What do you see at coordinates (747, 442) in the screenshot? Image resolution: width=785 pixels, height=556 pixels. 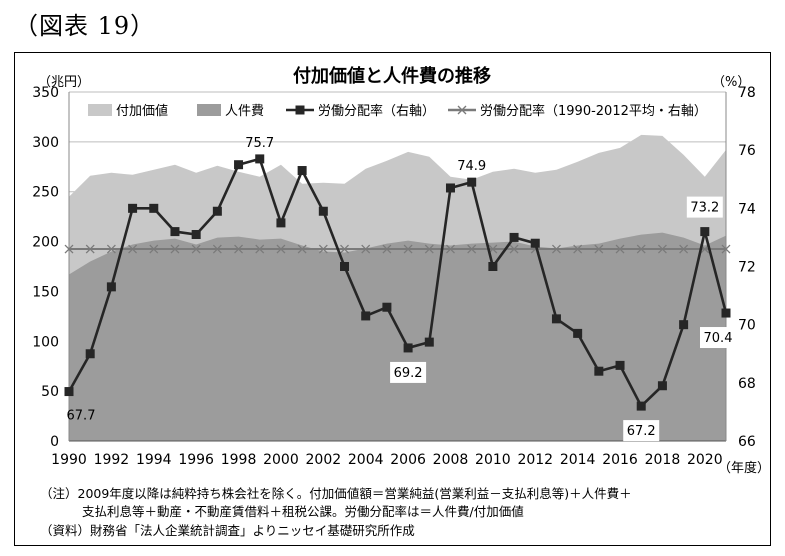 I see `y-right-tick-label: 66` at bounding box center [747, 442].